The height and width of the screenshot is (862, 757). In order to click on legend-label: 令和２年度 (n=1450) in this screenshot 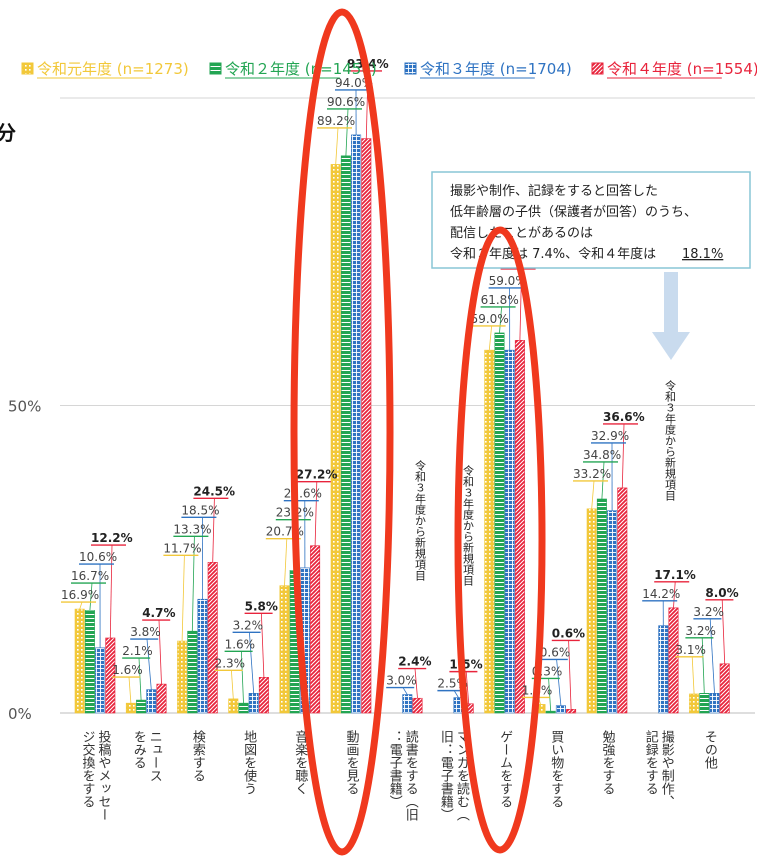, I will do `click(301, 69)`.